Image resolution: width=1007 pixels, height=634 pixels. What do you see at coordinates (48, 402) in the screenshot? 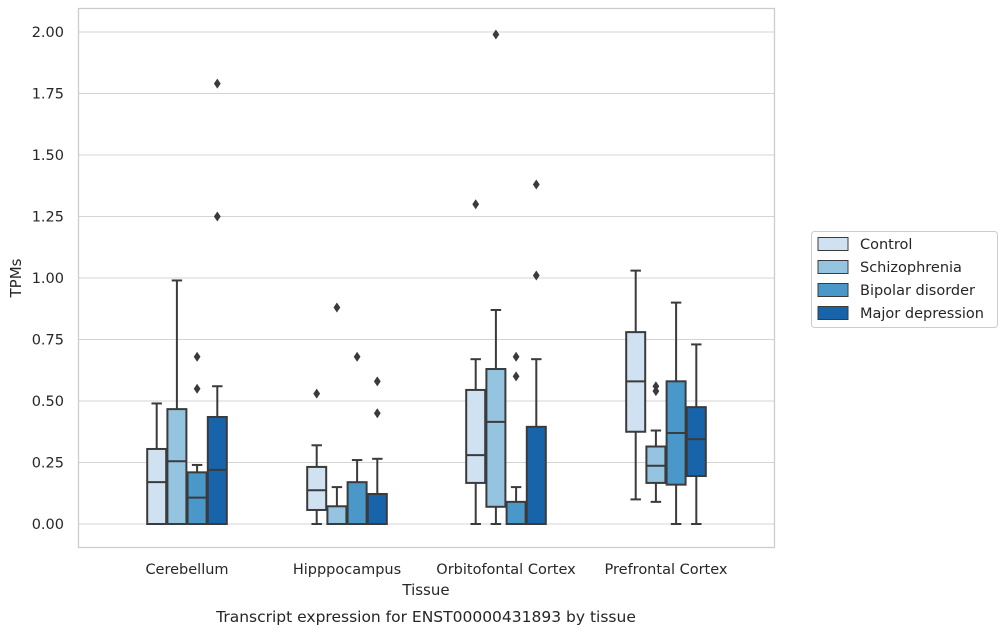
I see `y-tick-label: 0.50` at bounding box center [48, 402].